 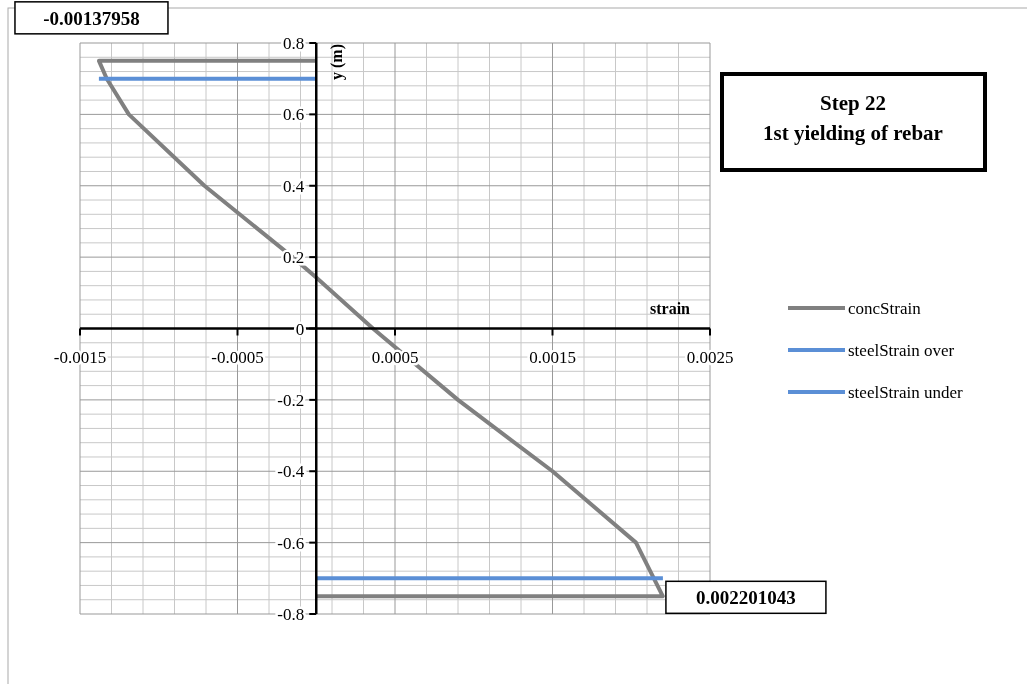 I want to click on annotation: 0.002201043, so click(x=746, y=598).